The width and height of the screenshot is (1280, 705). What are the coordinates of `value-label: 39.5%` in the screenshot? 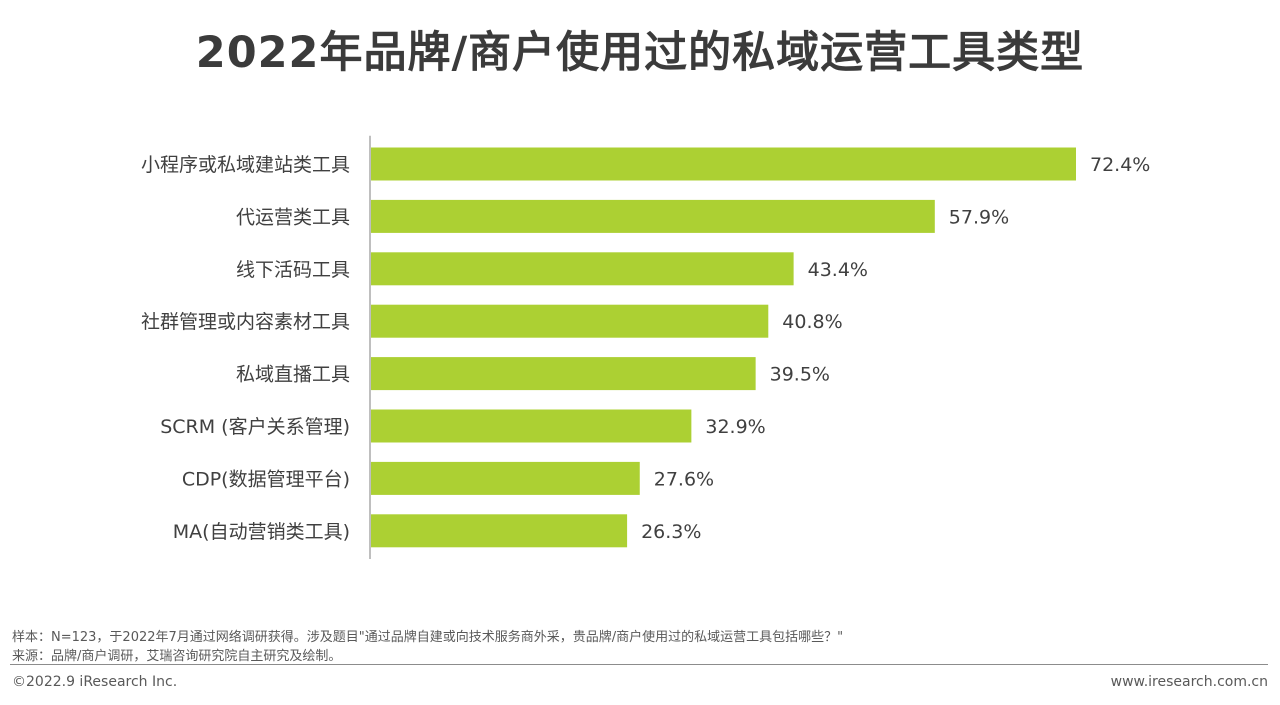 It's located at (800, 375).